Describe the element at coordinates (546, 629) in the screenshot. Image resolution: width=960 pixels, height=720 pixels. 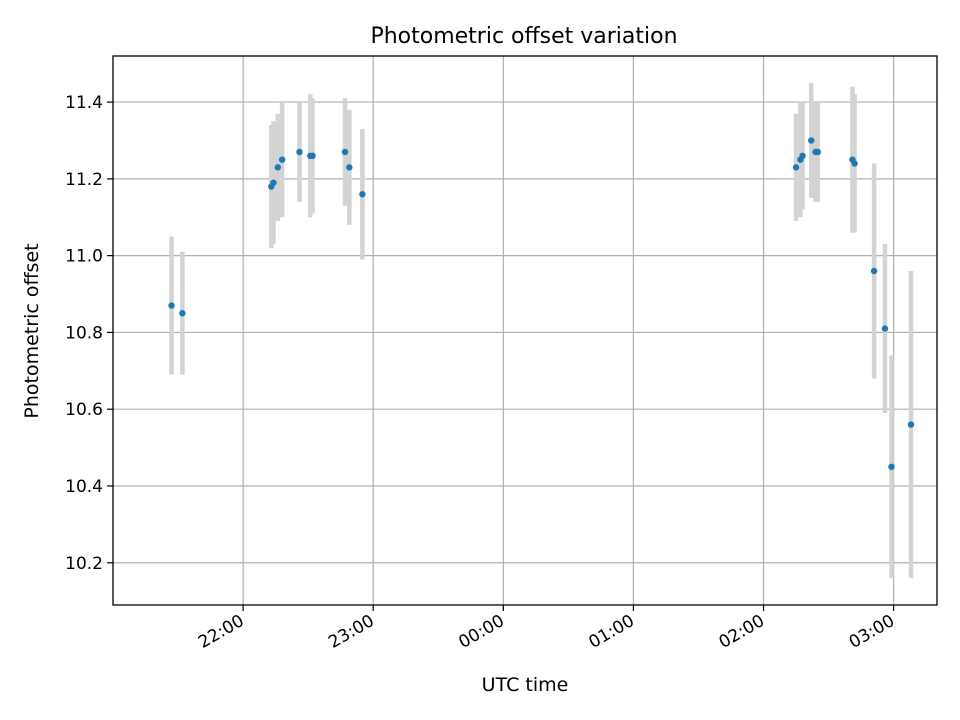
I see `x-axis-ticks: 22:00 23:00 00:00 01:00 02:00 03:00` at that location.